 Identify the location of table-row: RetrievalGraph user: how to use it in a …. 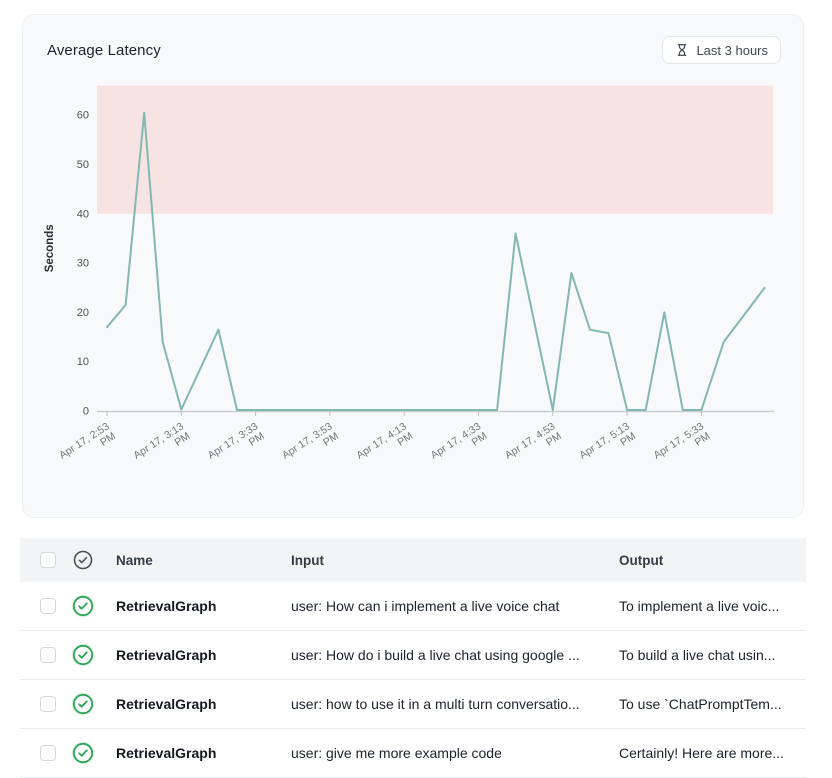
(413, 704).